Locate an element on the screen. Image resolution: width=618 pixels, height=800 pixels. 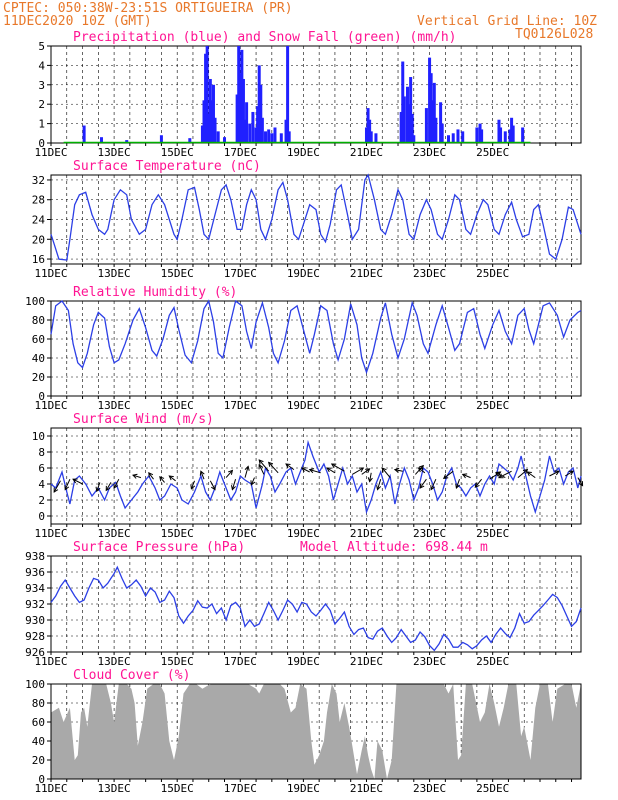
y-tick-label: 28 is located at coordinates (38, 200).